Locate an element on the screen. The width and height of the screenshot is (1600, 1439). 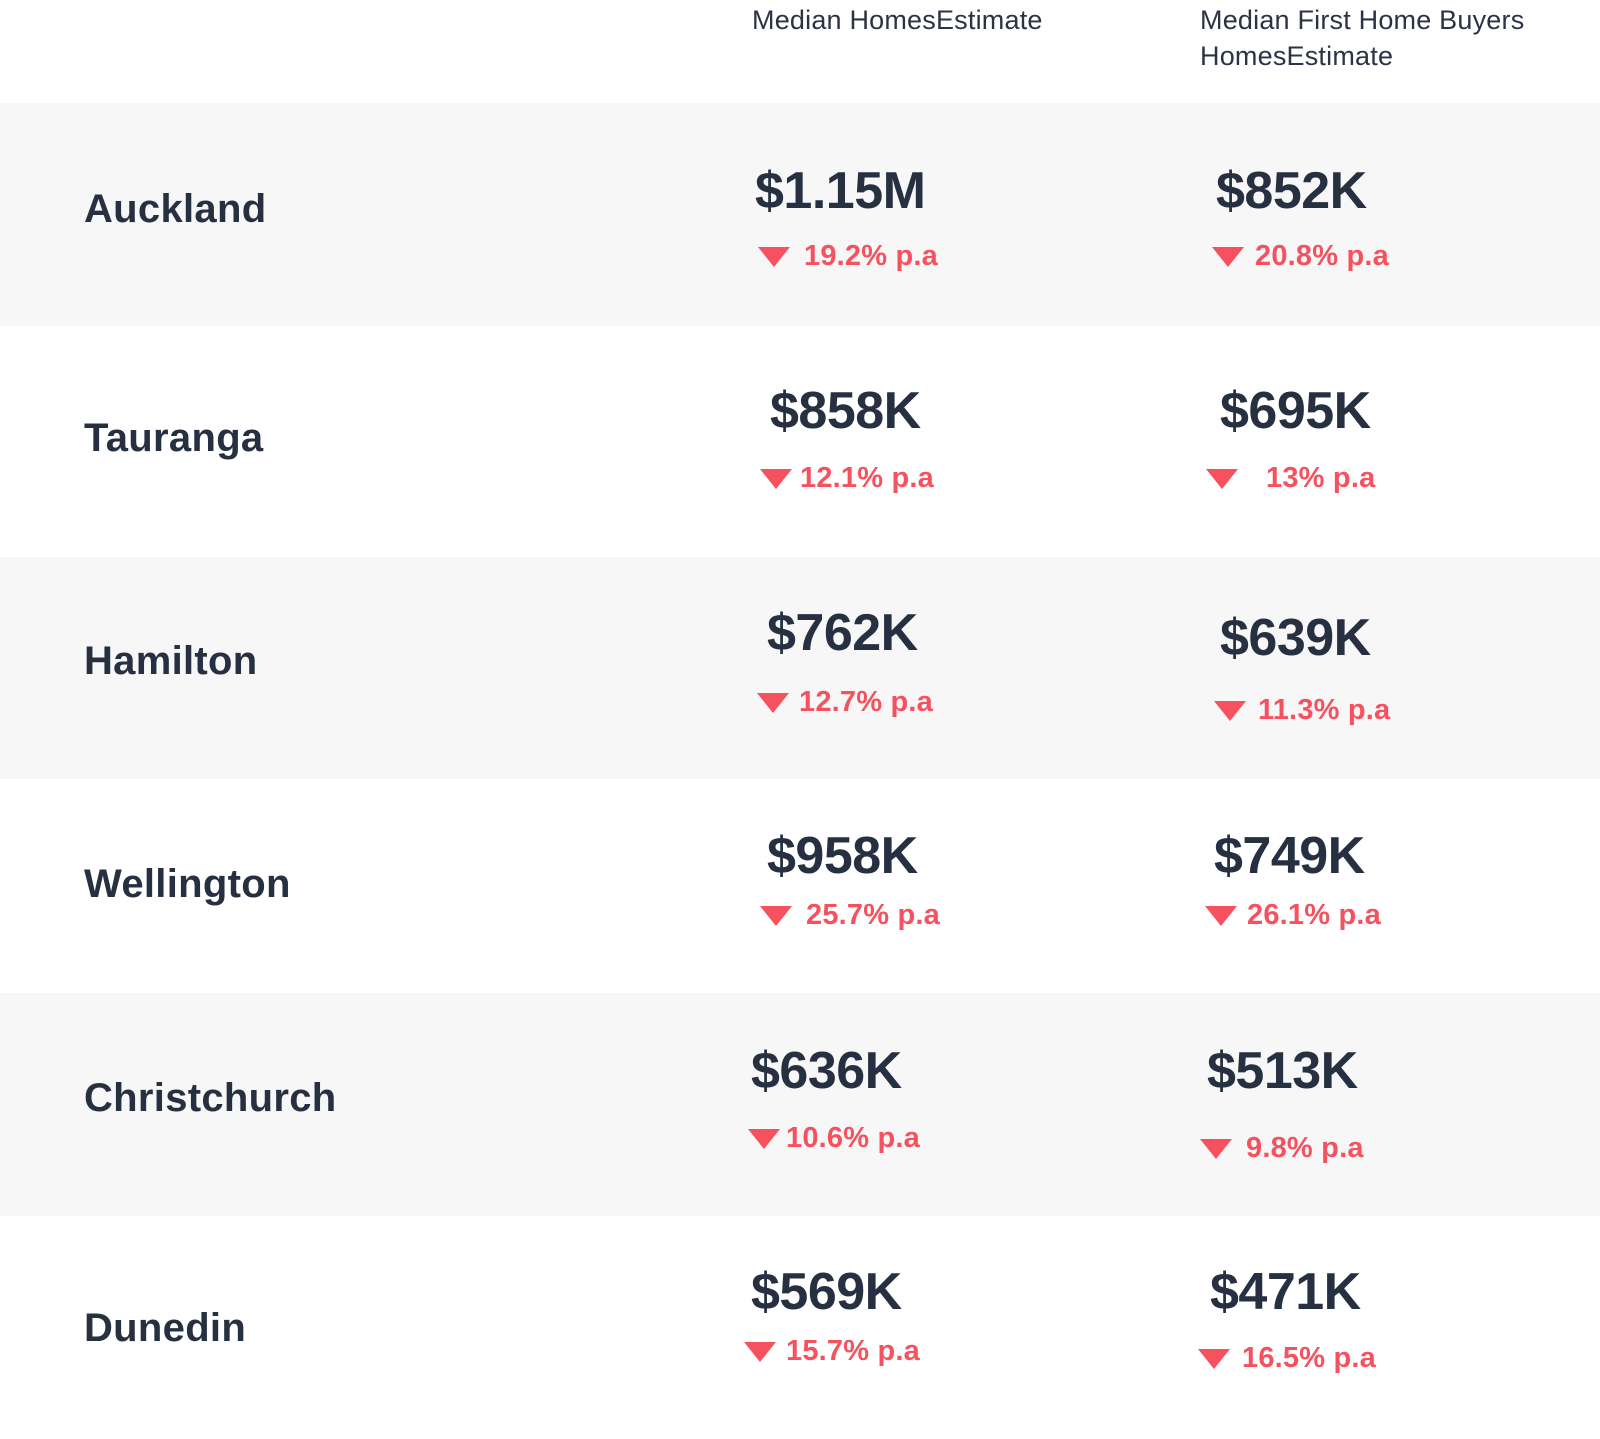
median-price: $636K is located at coordinates (826, 1071).